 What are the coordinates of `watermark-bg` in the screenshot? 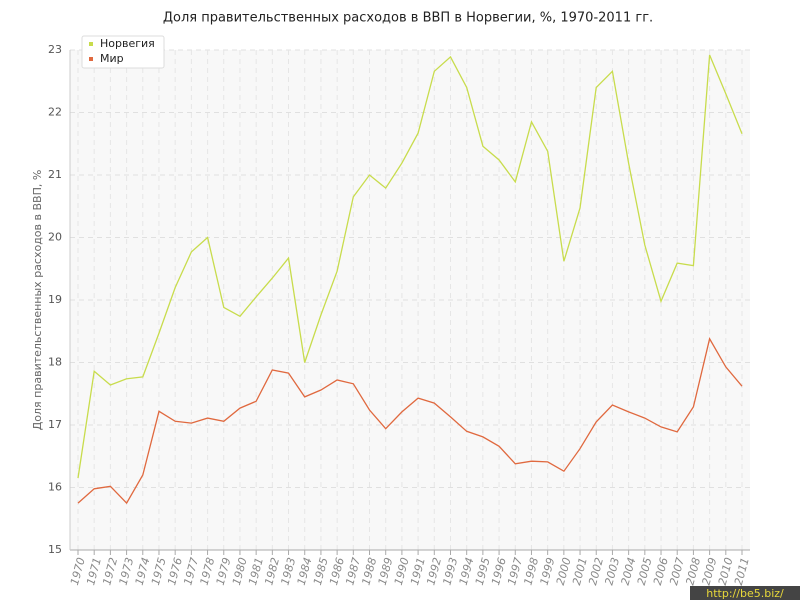 It's located at (745, 593).